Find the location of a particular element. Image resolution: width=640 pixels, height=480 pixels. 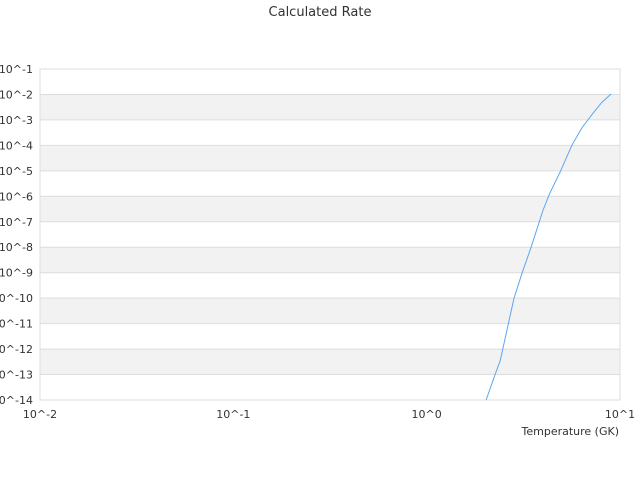

x-axis-label: Temperature (GK) is located at coordinates (570, 431).